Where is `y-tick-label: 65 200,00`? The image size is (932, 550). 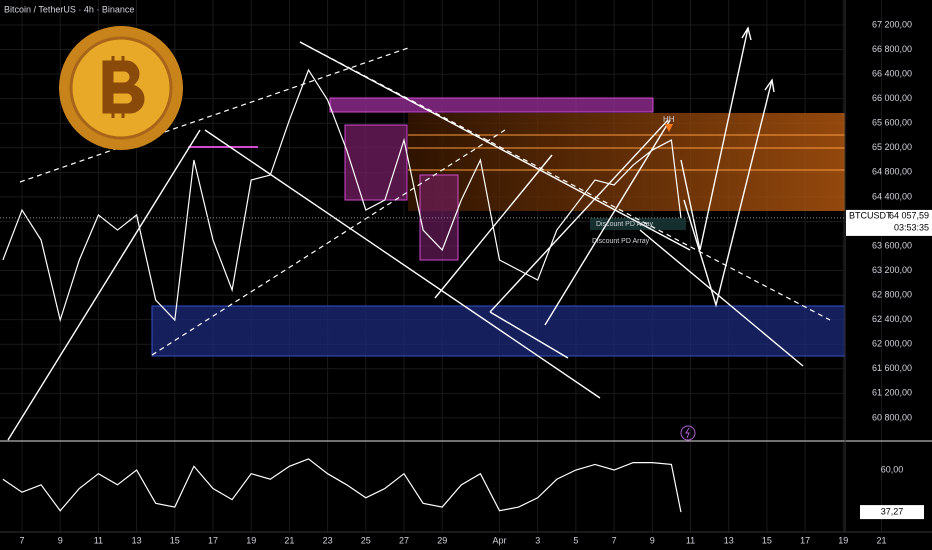
y-tick-label: 65 200,00 is located at coordinates (892, 147).